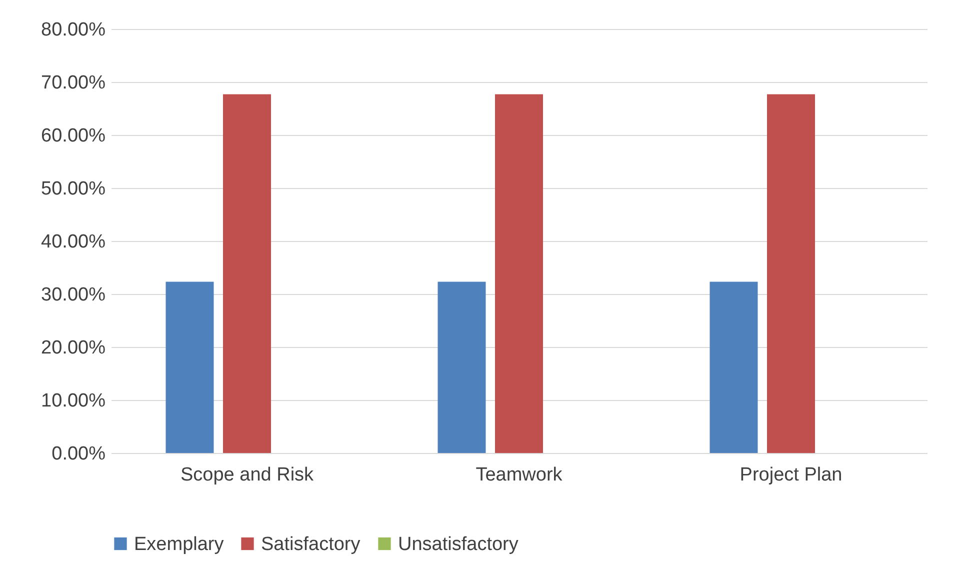 The image size is (956, 578). What do you see at coordinates (179, 544) in the screenshot?
I see `legend-label: Exemplary` at bounding box center [179, 544].